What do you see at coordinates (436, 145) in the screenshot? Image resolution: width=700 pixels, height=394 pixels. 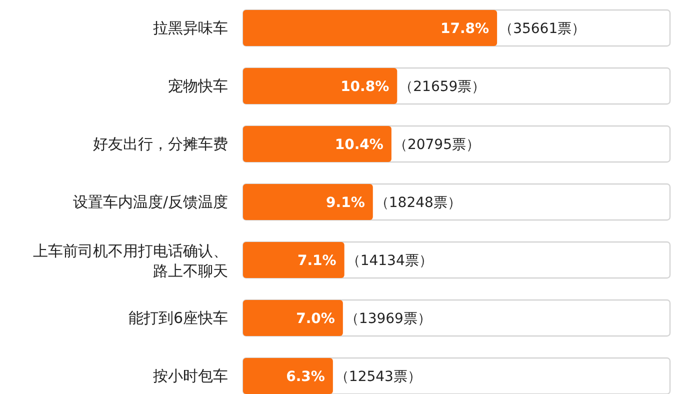 I see `annotation: （20795票）` at bounding box center [436, 145].